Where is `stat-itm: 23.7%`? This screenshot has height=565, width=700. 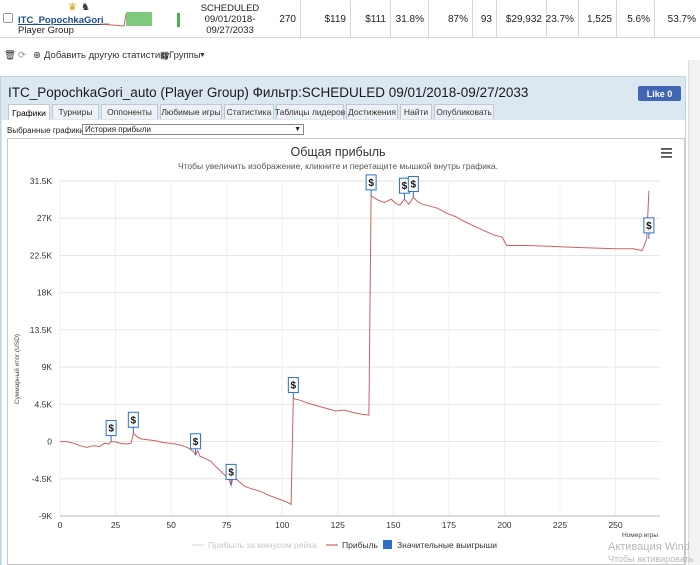
stat-itm: 23.7% is located at coordinates (562, 19).